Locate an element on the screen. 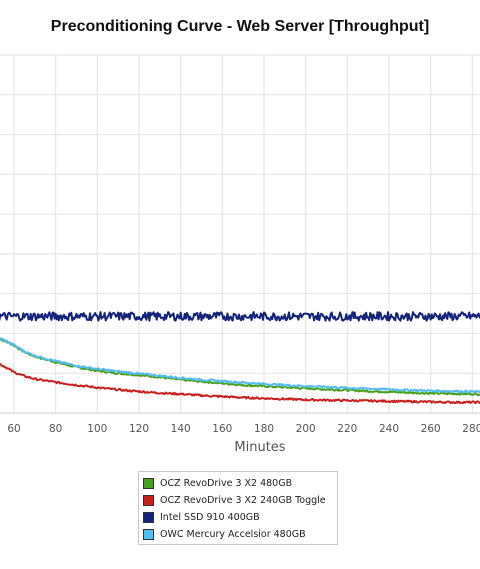 The height and width of the screenshot is (569, 480). legend-label: OCZ RevoDrive 3 X2 240GB Toggle is located at coordinates (243, 500).